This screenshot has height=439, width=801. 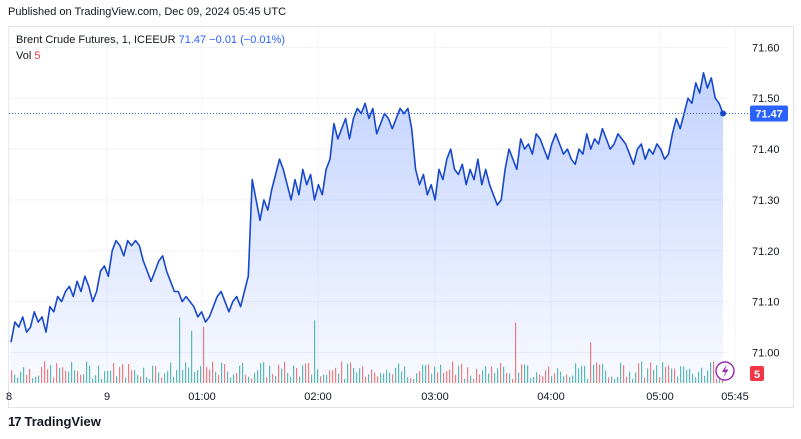 What do you see at coordinates (766, 150) in the screenshot?
I see `y-tick-label: 71.40` at bounding box center [766, 150].